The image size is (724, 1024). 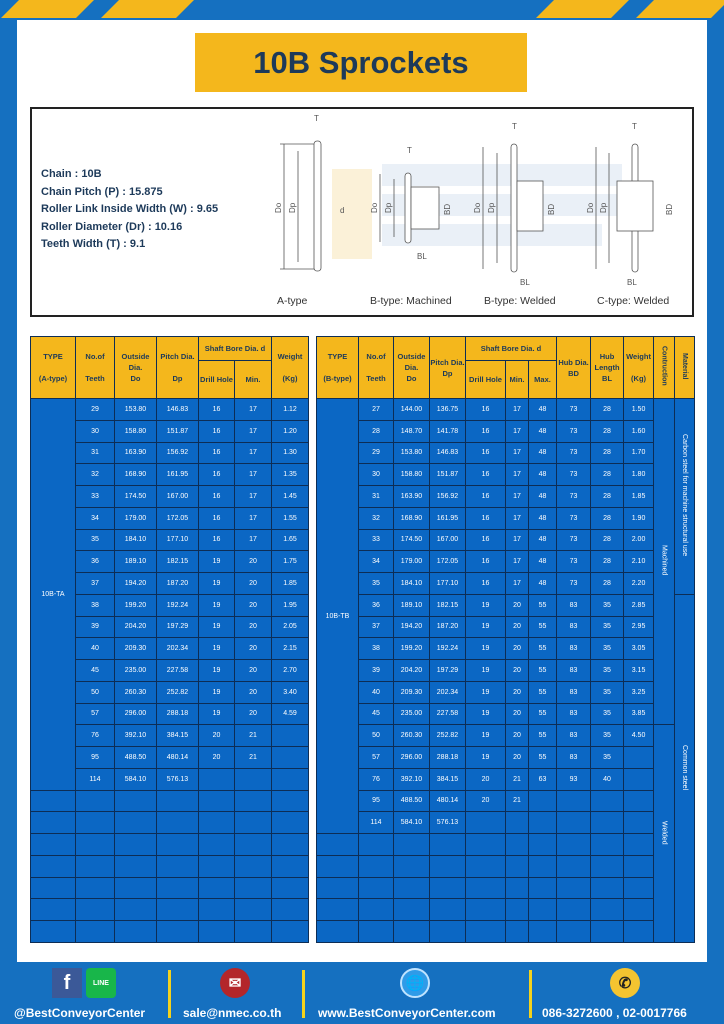 What do you see at coordinates (607, 735) in the screenshot?
I see `table-cell: 35` at bounding box center [607, 735].